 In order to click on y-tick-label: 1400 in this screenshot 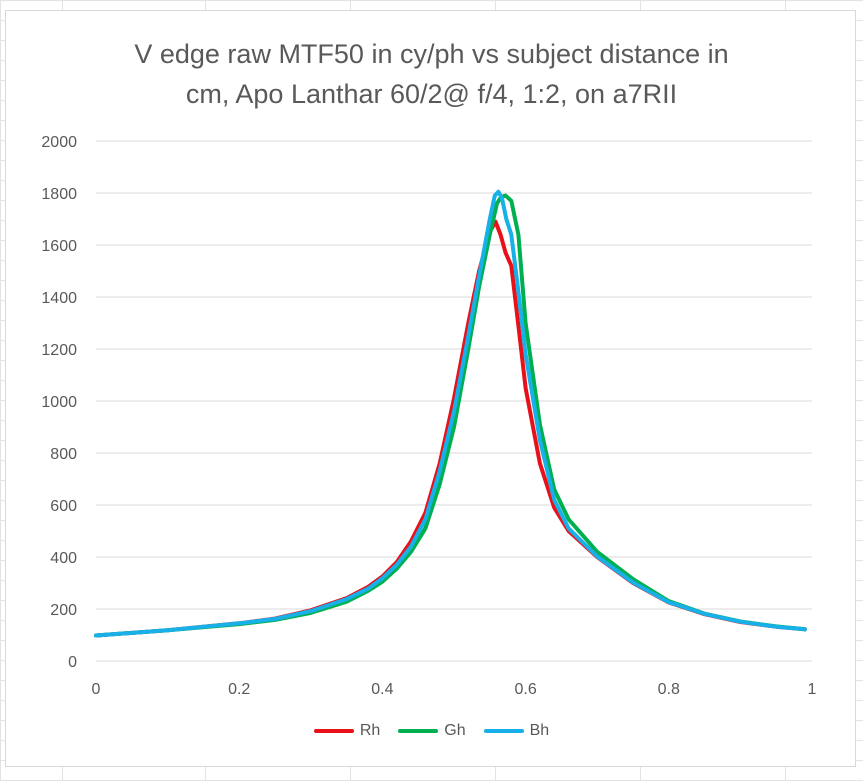, I will do `click(59, 298)`.